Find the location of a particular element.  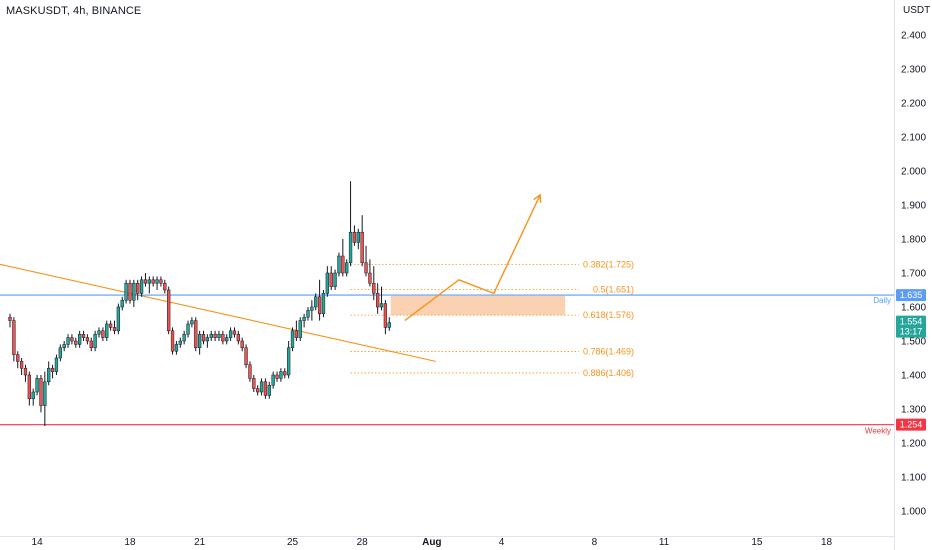

currency-unit: USDT is located at coordinates (917, 10).